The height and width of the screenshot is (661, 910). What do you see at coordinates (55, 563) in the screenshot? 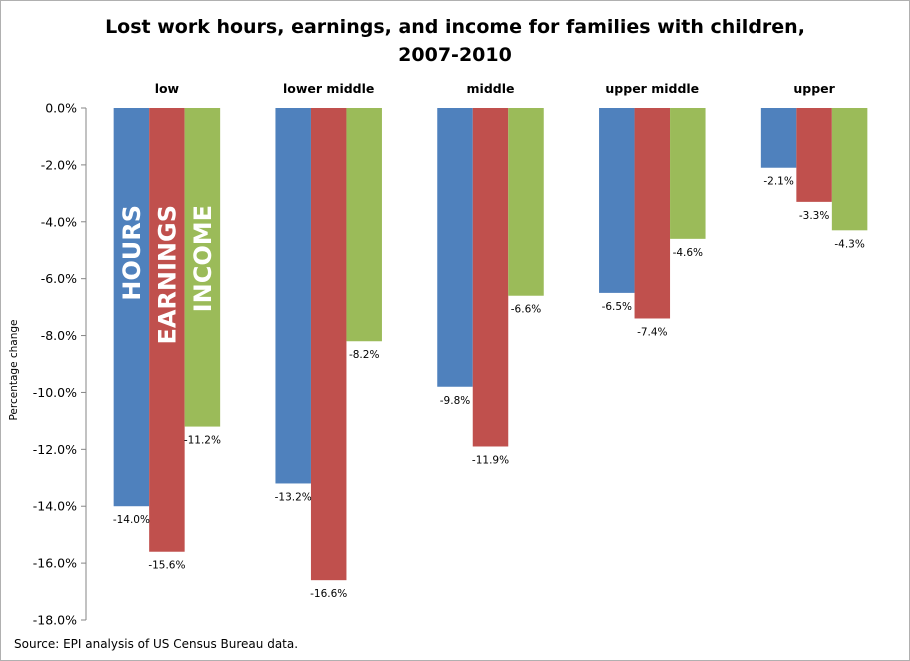
I see `y-tick-label: -16.0%` at bounding box center [55, 563].